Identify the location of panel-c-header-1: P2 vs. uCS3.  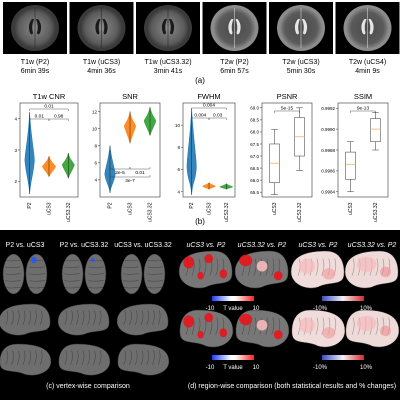
(25, 245).